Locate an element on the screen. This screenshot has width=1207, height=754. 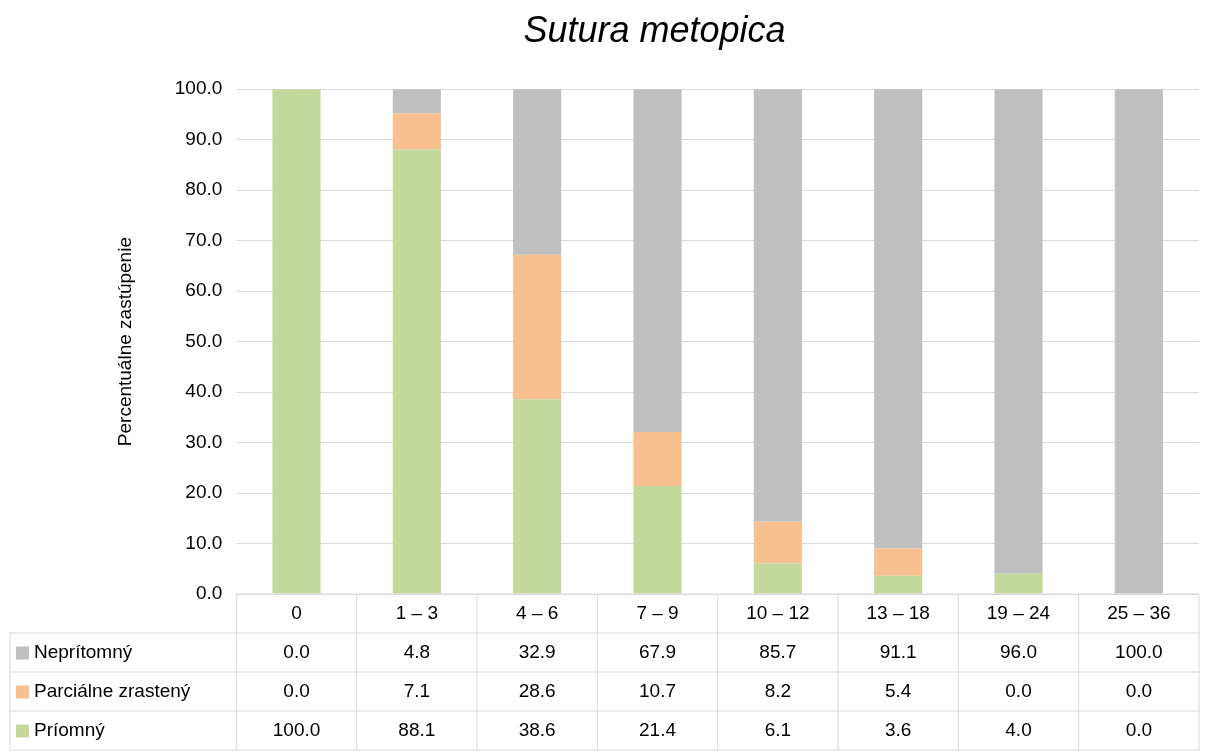
data-label: 4.0 is located at coordinates (1018, 729).